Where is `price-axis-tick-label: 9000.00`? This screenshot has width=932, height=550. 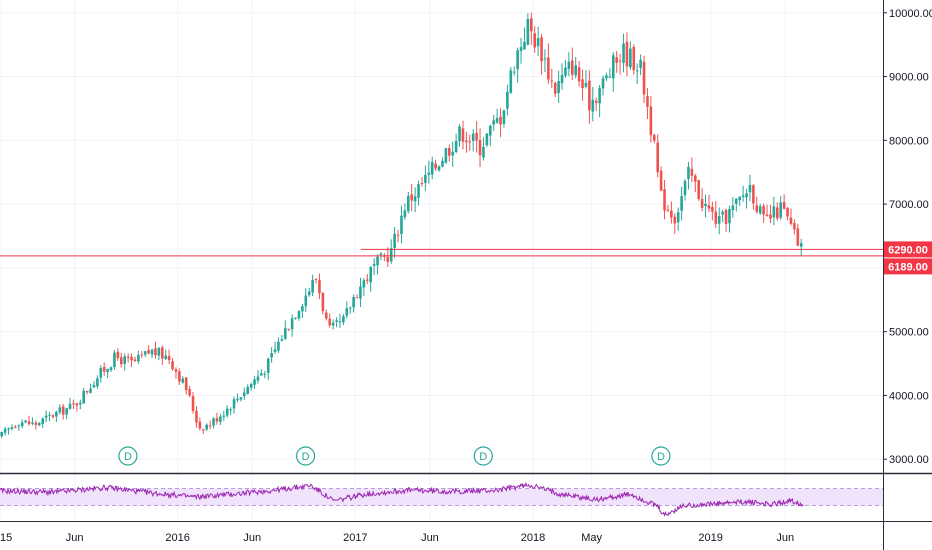 price-axis-tick-label: 9000.00 is located at coordinates (909, 78).